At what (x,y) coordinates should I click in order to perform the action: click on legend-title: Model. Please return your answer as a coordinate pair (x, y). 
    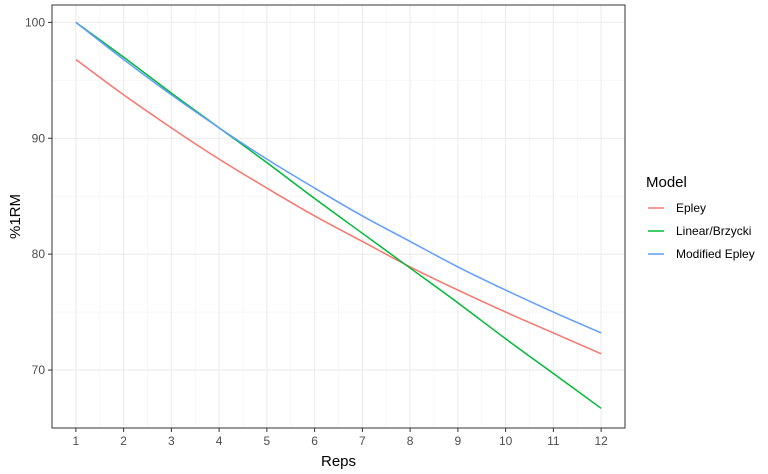
    Looking at the image, I should click on (666, 182).